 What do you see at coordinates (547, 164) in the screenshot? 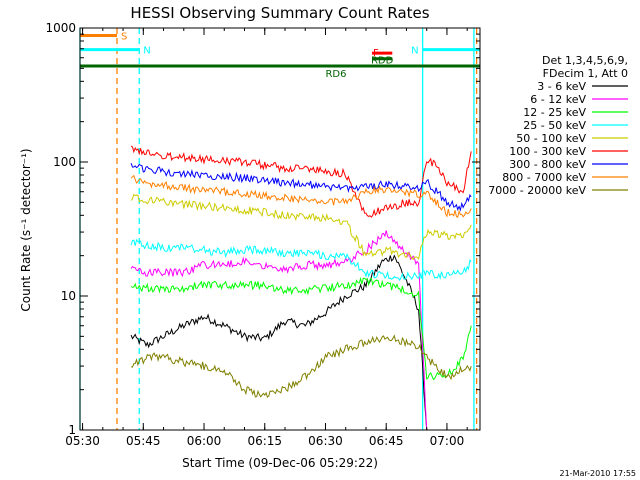
I see `legend-label-6: 300 - 800 keV` at bounding box center [547, 164].